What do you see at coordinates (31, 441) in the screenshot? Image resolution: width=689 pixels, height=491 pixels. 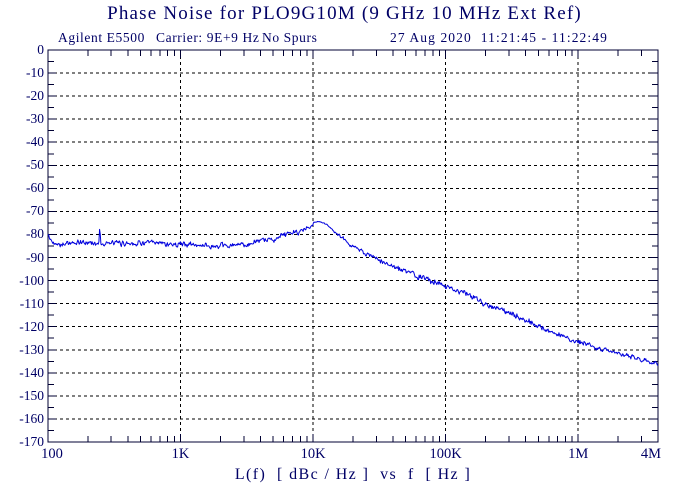 I see `y-tick-label: -170` at bounding box center [31, 441].